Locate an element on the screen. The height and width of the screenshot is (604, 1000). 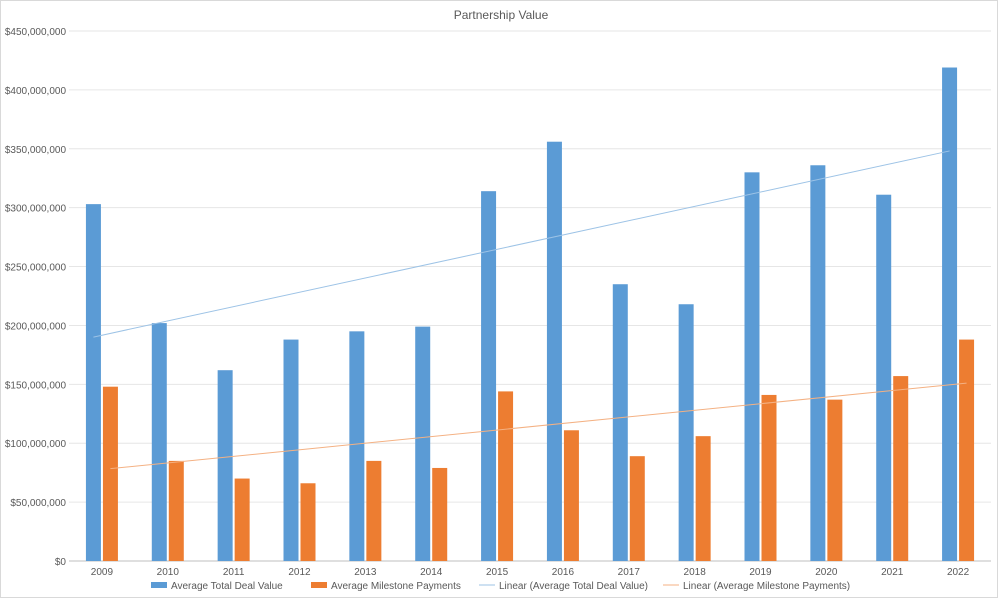
x-tick-label: 2012 is located at coordinates (299, 572).